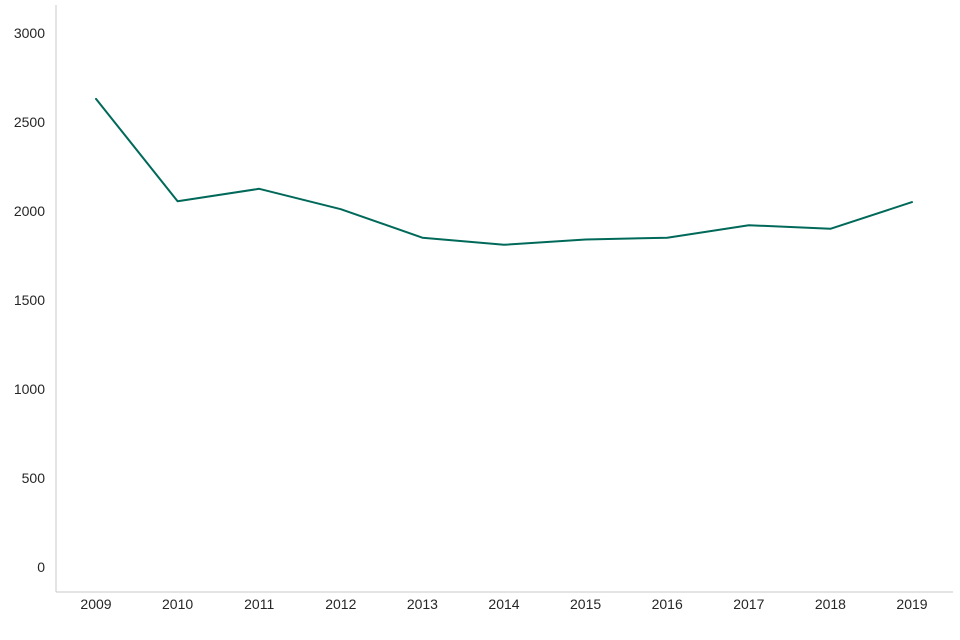 This screenshot has width=960, height=640. I want to click on y-tick-label: 0, so click(41, 567).